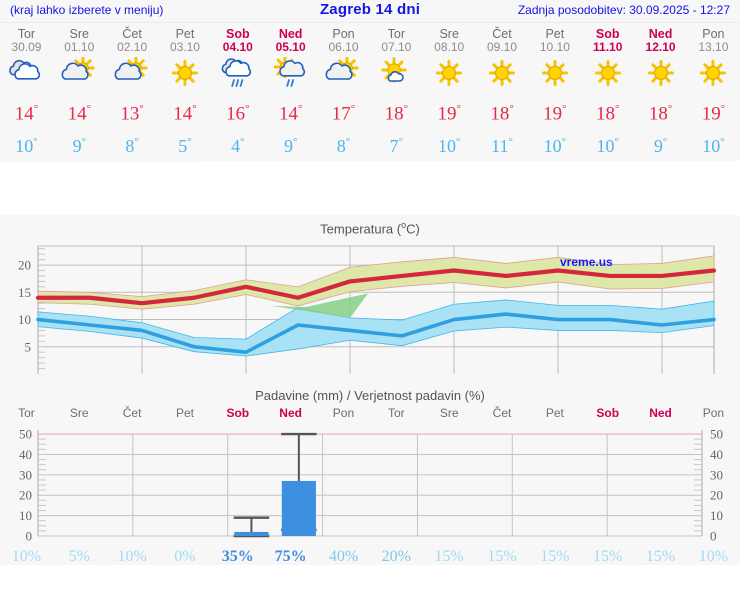 The height and width of the screenshot is (600, 740). Describe the element at coordinates (413, 229) in the screenshot. I see `temperature-chart-title-tail: C)` at that location.